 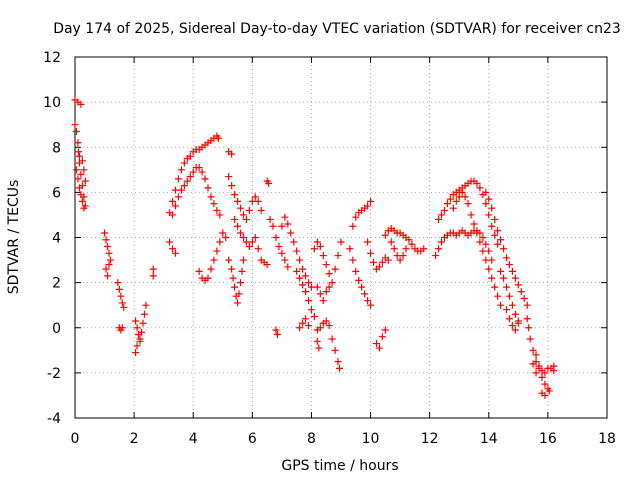 I want to click on series-hour5-drop, so click(x=236, y=281).